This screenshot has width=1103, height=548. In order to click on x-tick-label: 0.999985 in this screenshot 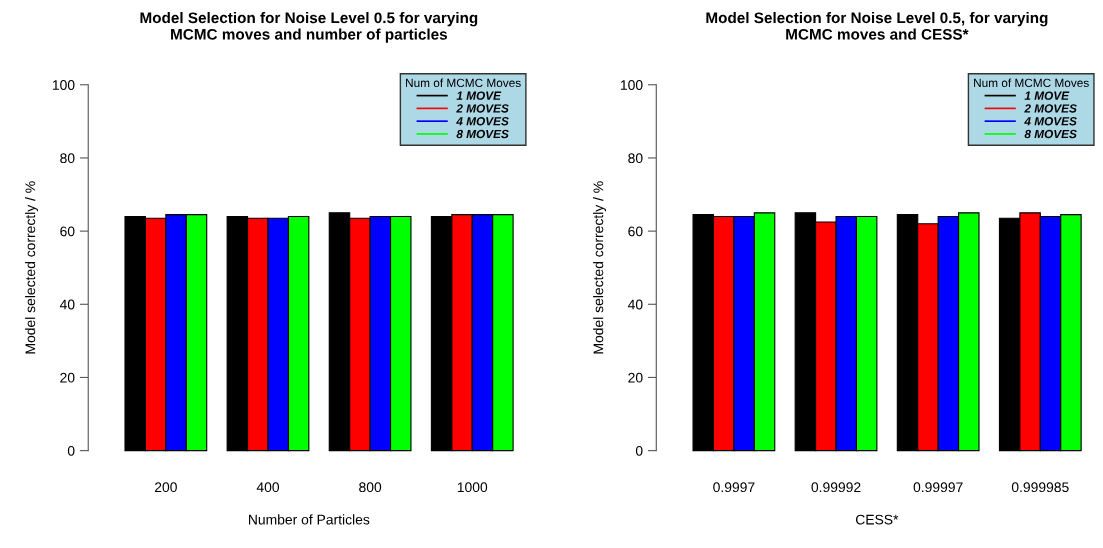, I will do `click(1040, 487)`.